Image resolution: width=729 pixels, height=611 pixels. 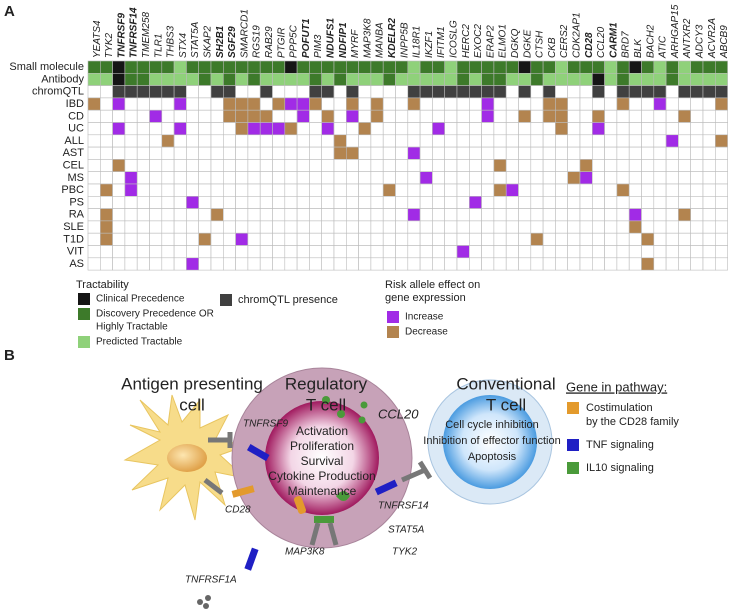 What do you see at coordinates (46, 67) in the screenshot?
I see `row-label: Small molecule` at bounding box center [46, 67].